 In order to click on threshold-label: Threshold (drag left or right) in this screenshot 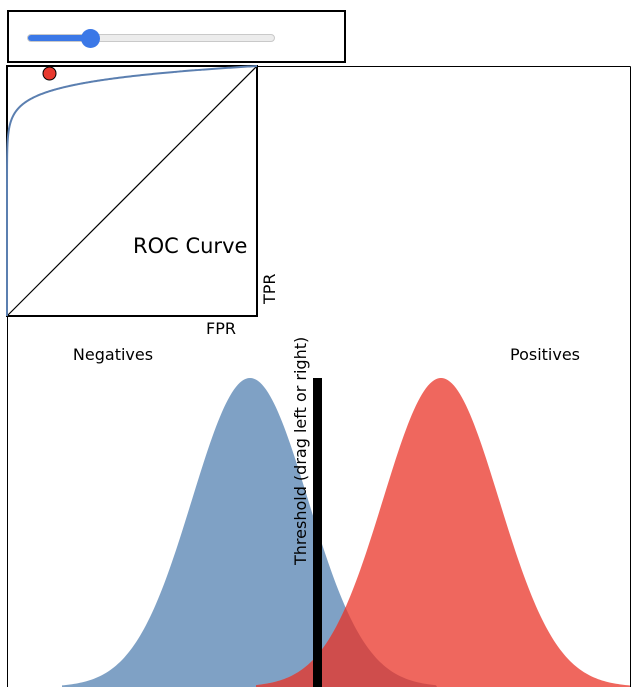, I will do `click(300, 451)`.